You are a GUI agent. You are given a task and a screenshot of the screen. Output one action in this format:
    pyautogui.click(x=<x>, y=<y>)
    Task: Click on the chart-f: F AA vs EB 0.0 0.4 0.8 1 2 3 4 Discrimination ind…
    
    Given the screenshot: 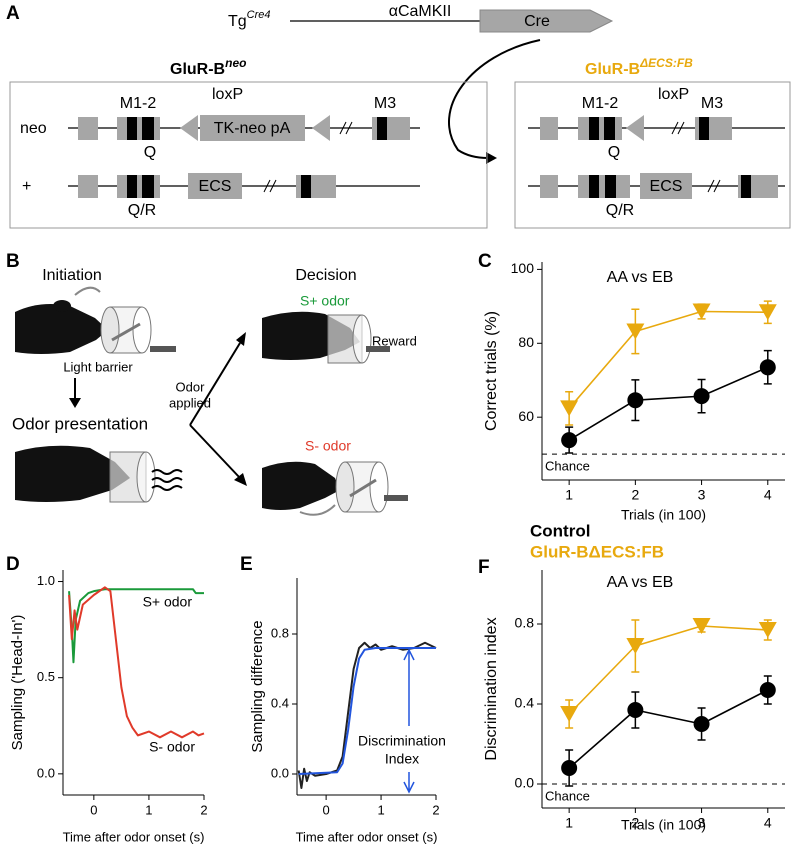 What is the action you would take?
    pyautogui.click(x=631, y=677)
    